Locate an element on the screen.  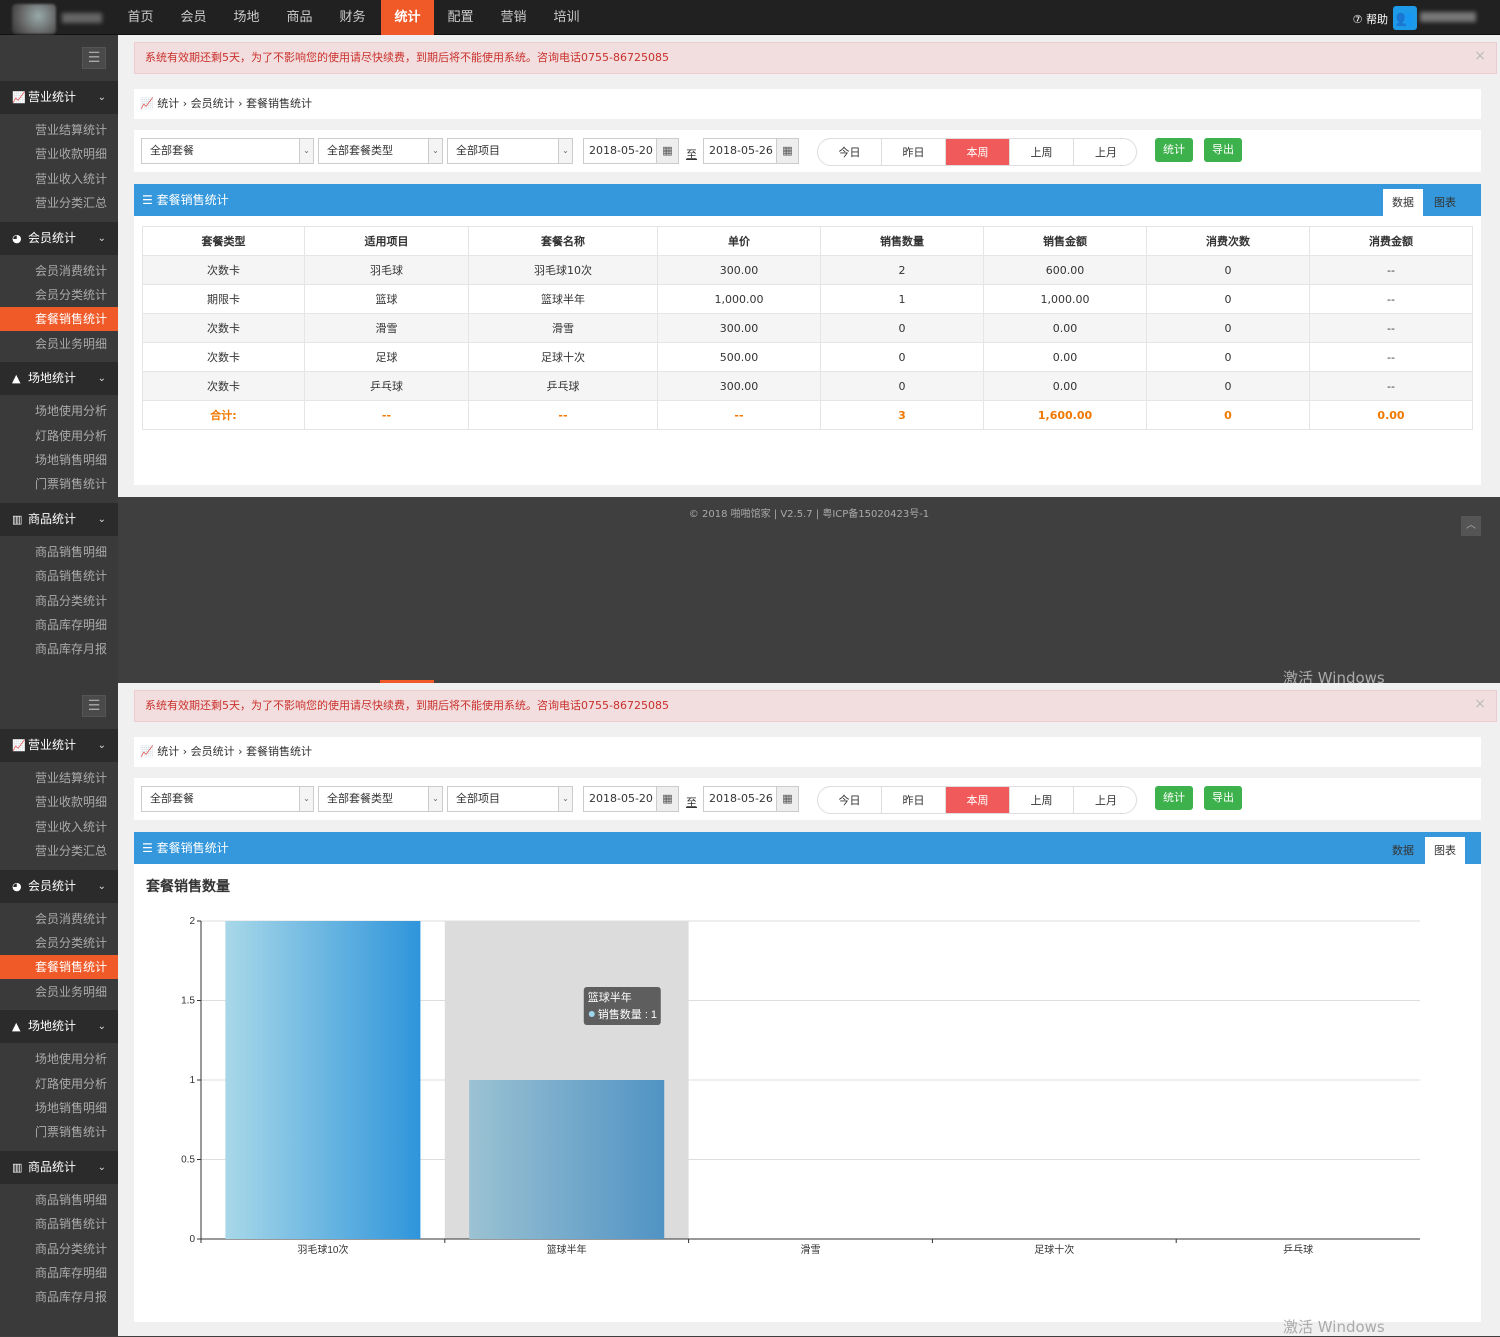
table-cell: 0.00 is located at coordinates (1065, 357).